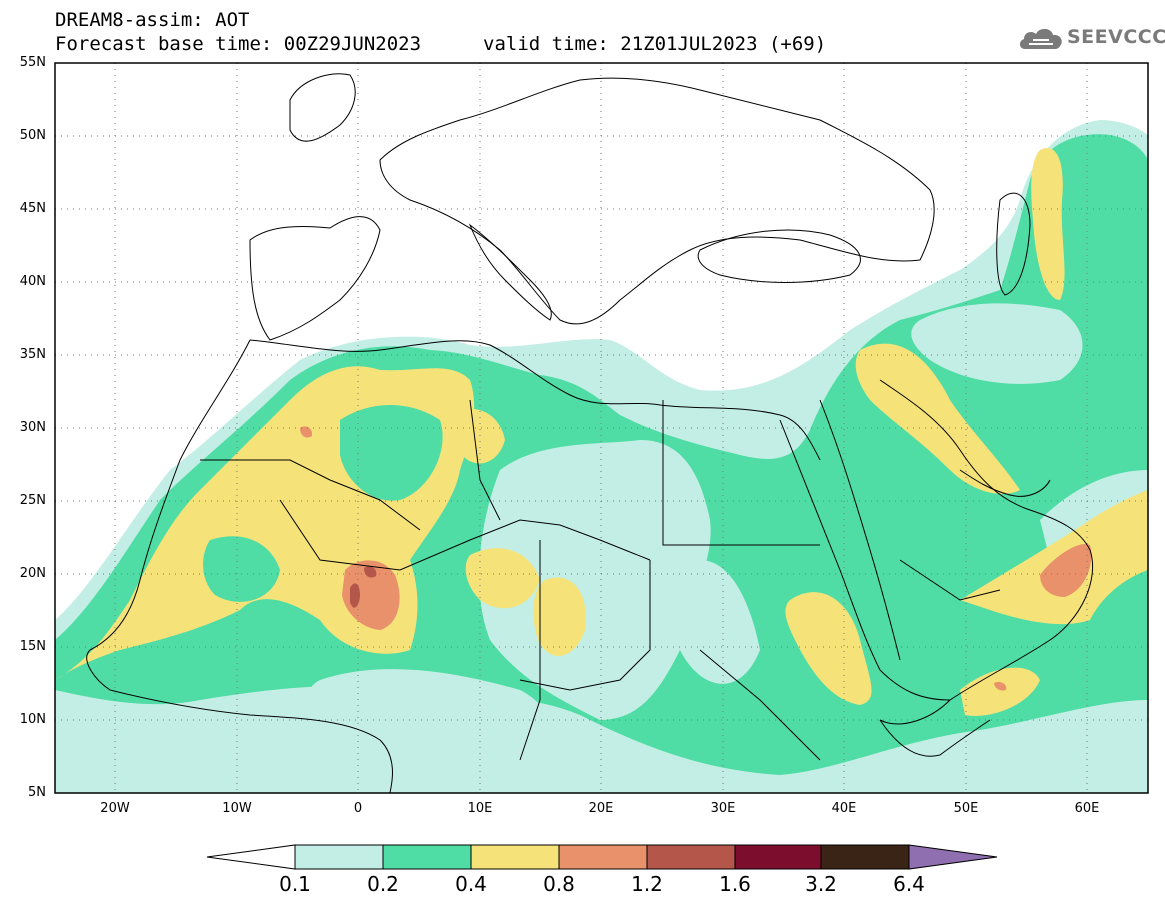 The image size is (1165, 905). Describe the element at coordinates (1087, 808) in the screenshot. I see `lon-label-60e: 60E` at that location.